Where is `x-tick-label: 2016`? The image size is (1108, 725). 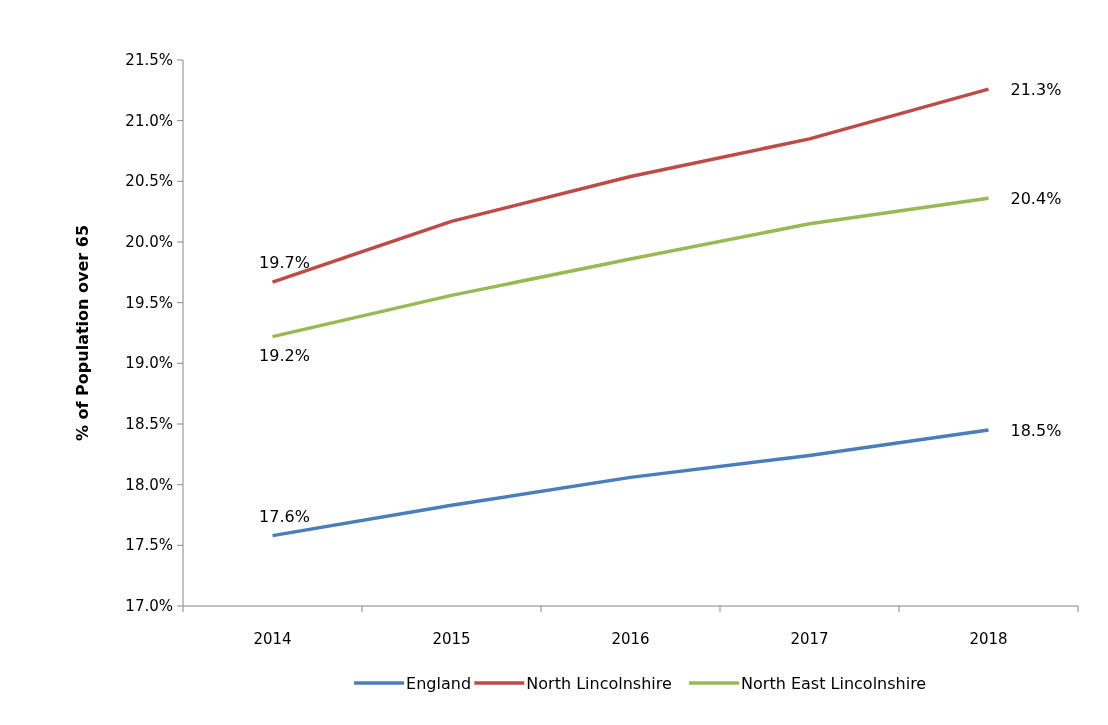
x-tick-label: 2016 is located at coordinates (630, 639).